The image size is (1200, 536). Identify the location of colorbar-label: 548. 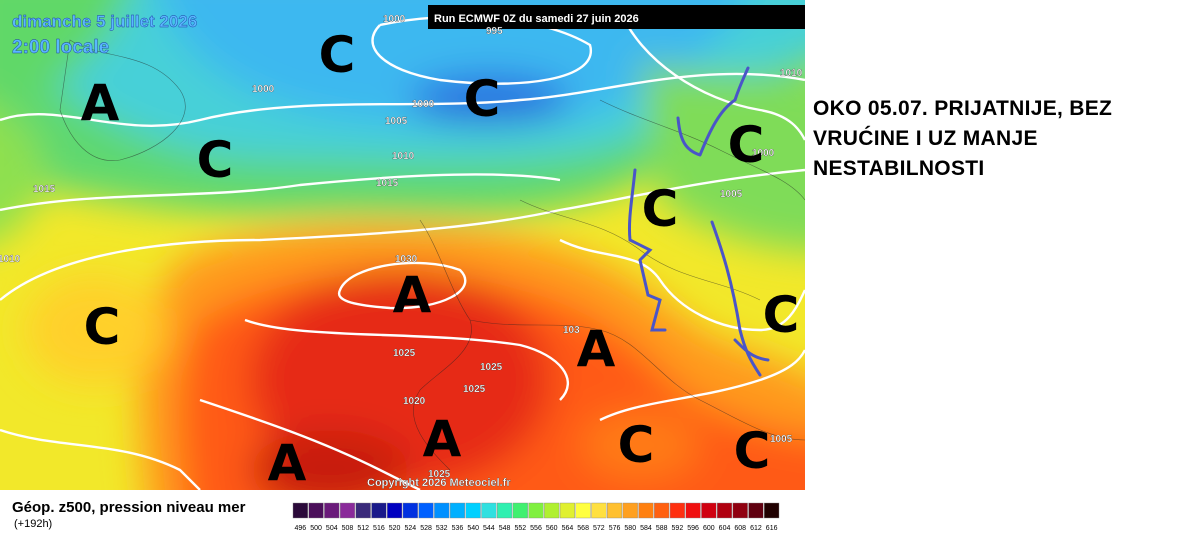
(505, 528).